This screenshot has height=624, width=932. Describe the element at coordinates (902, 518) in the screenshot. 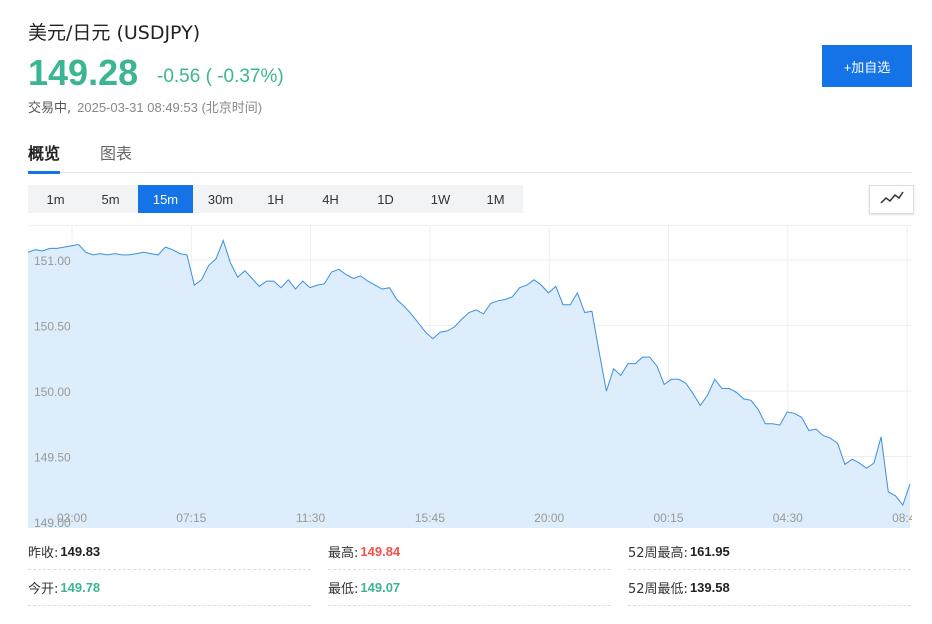

I see `x-axis-label: 08:45` at that location.